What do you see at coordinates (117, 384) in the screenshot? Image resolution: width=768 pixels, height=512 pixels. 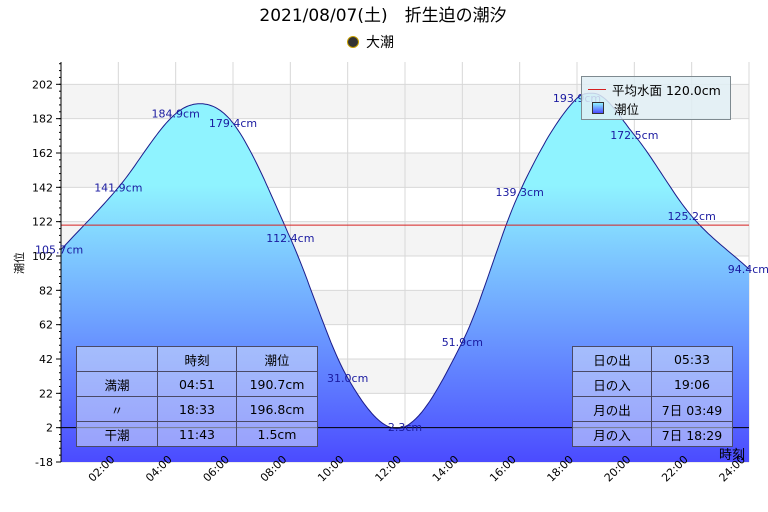 I see `tide-type: 満潮` at bounding box center [117, 384].